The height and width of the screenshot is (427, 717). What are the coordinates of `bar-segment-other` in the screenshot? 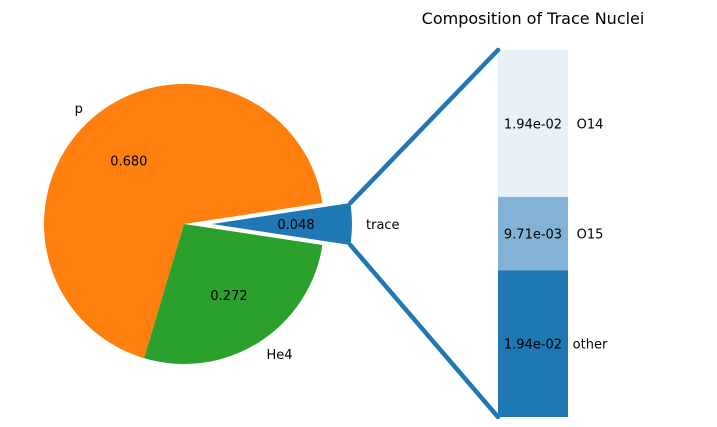 It's located at (533, 343).